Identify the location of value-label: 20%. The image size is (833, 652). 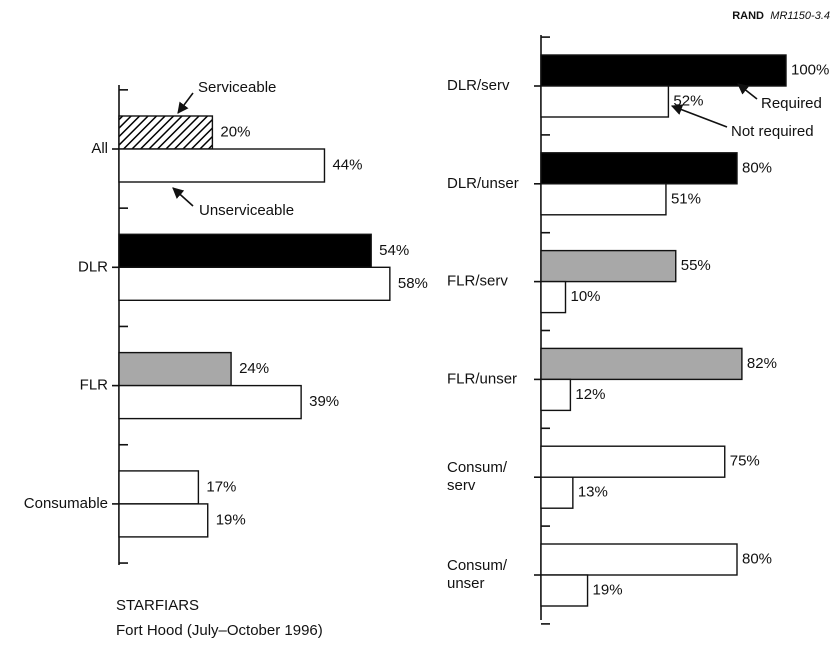
(235, 131).